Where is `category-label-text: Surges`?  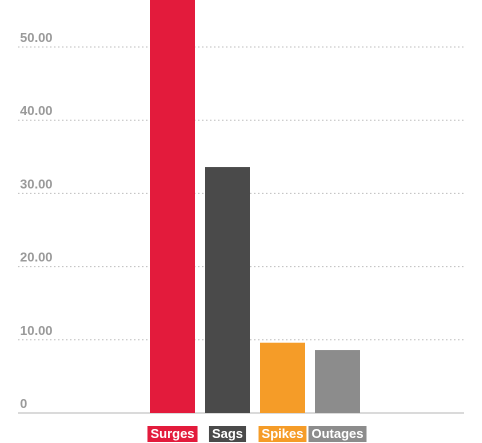 category-label-text: Surges is located at coordinates (172, 433).